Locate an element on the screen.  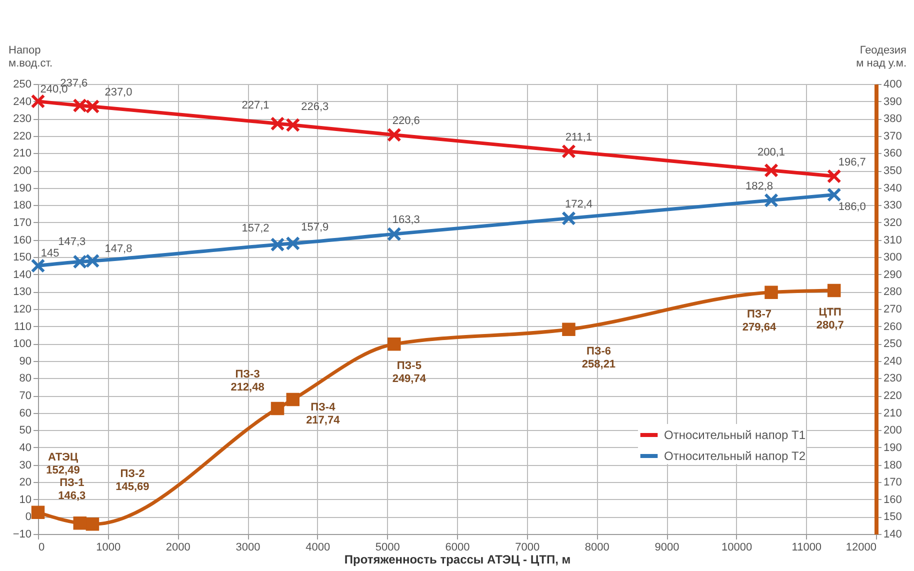
x-axis-title: Протяженность трассы АТЭЦ - ЦТП, м is located at coordinates (457, 559).